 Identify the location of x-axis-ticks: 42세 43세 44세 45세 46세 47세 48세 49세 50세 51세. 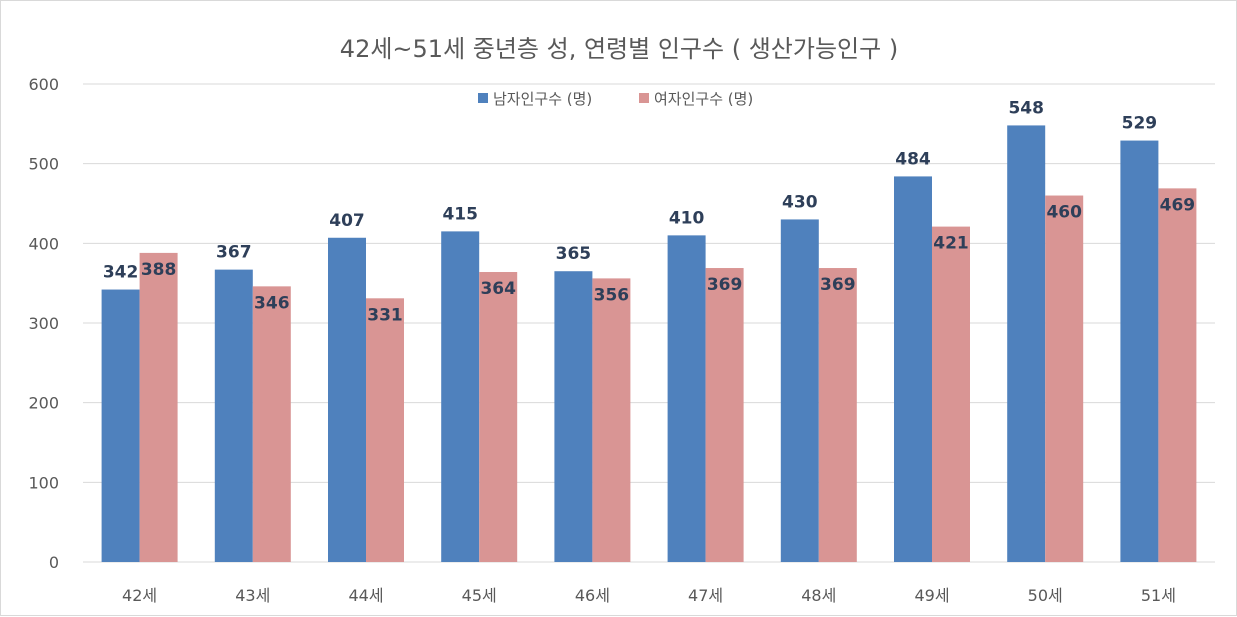
(649, 595).